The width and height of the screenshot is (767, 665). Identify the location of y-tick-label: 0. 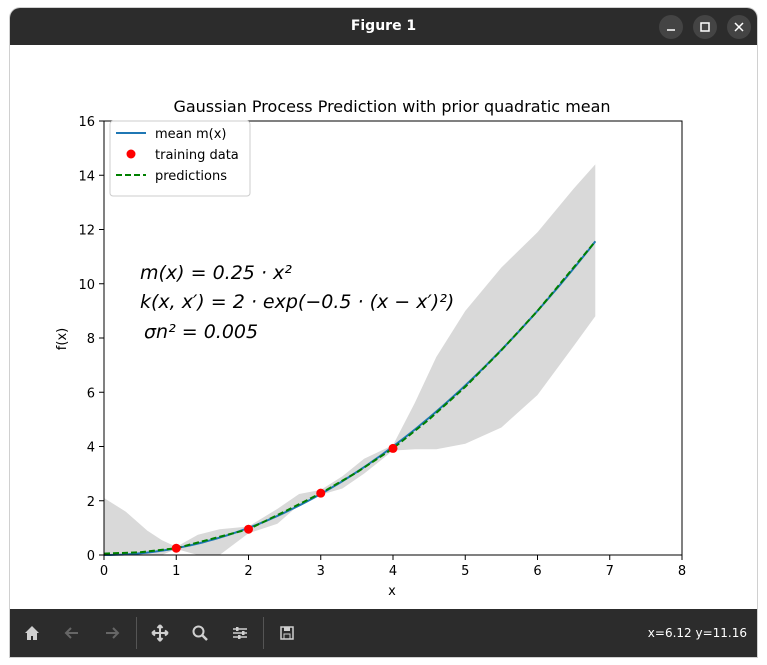
(91, 556).